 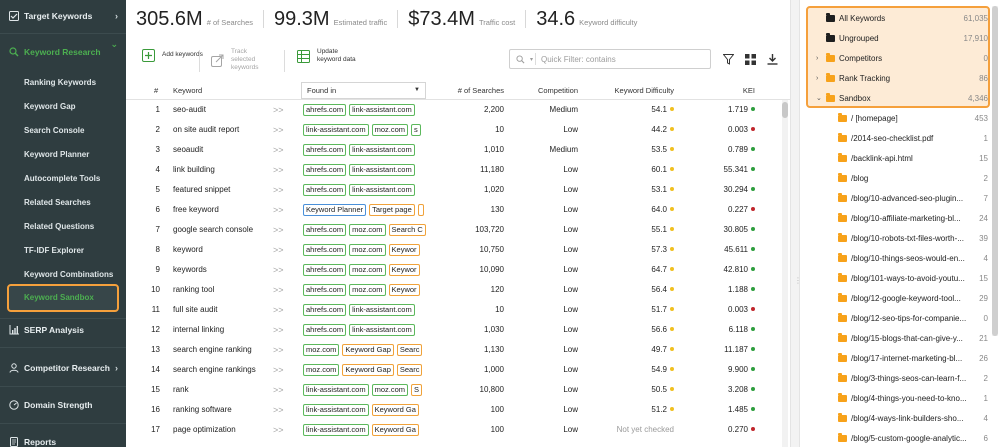 I want to click on sidebar-item-related-searches: Related Searches, so click(x=57, y=202).